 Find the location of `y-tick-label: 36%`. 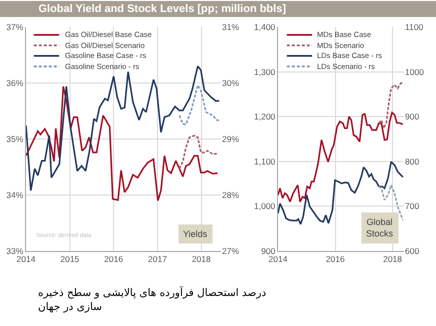

y-tick-label: 36% is located at coordinates (15, 83).